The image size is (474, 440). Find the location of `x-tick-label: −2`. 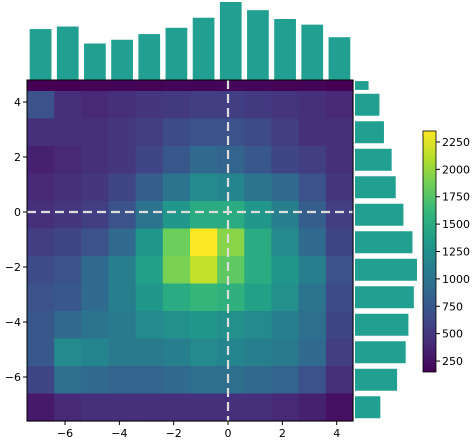

x-tick-label: −2 is located at coordinates (174, 433).